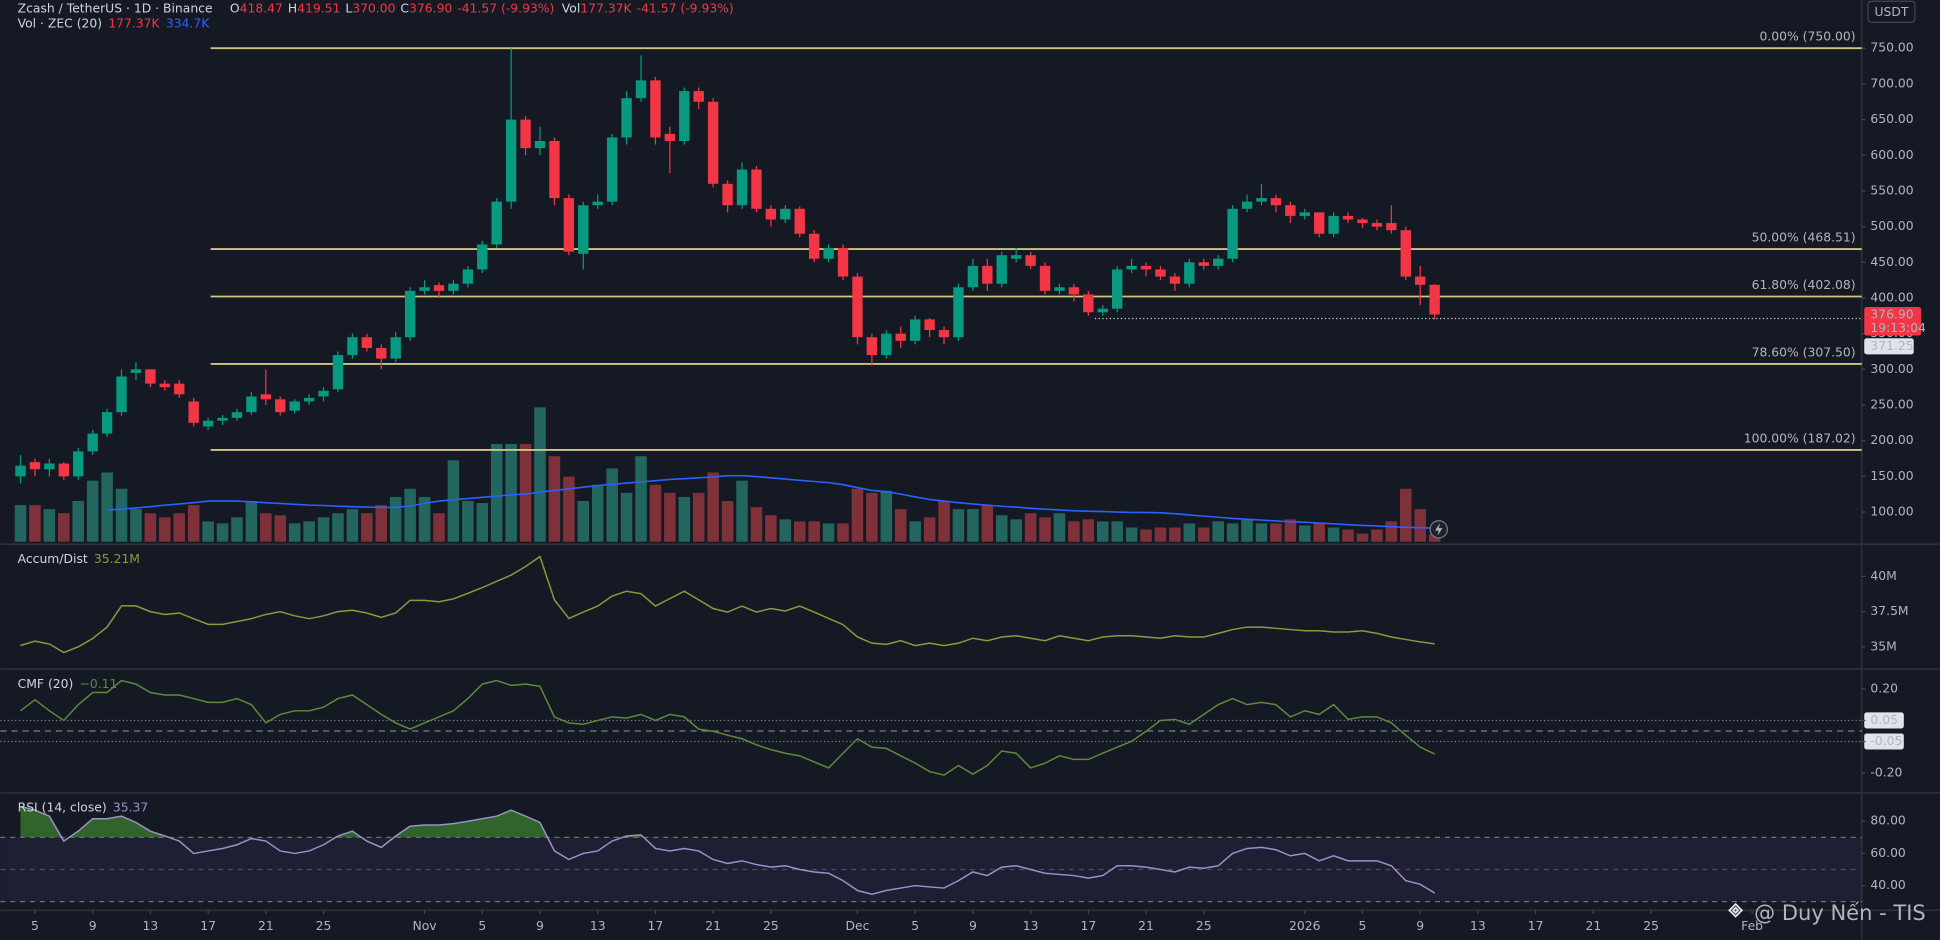 This screenshot has height=940, width=1940. What do you see at coordinates (117, 559) in the screenshot?
I see `indicator-value: 35.21M` at bounding box center [117, 559].